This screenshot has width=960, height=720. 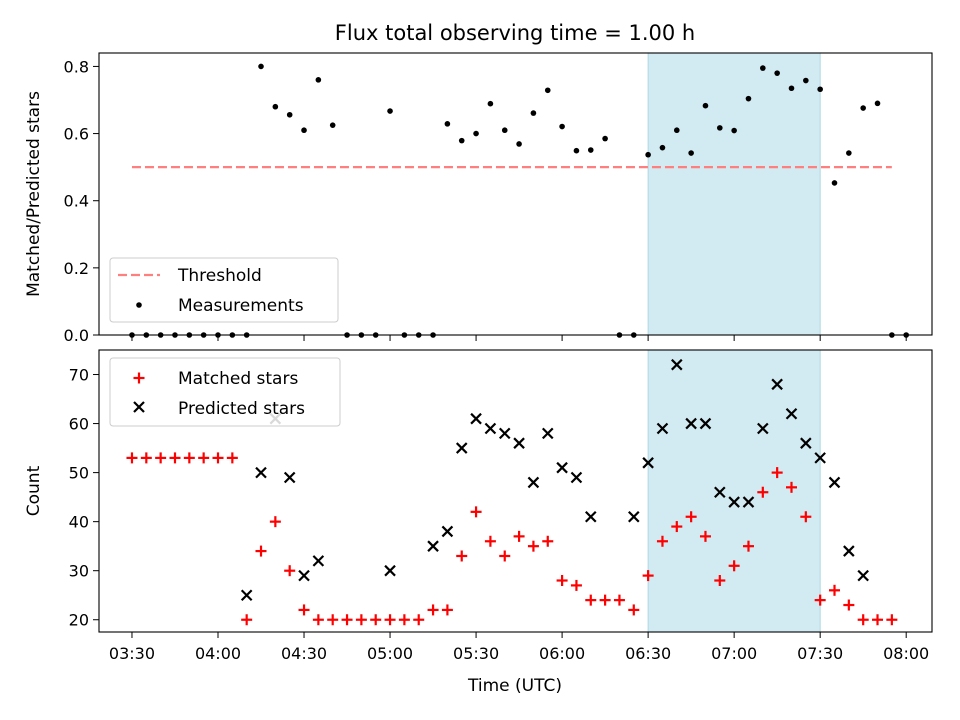 What do you see at coordinates (79, 620) in the screenshot?
I see `y-tick-label: 20` at bounding box center [79, 620].